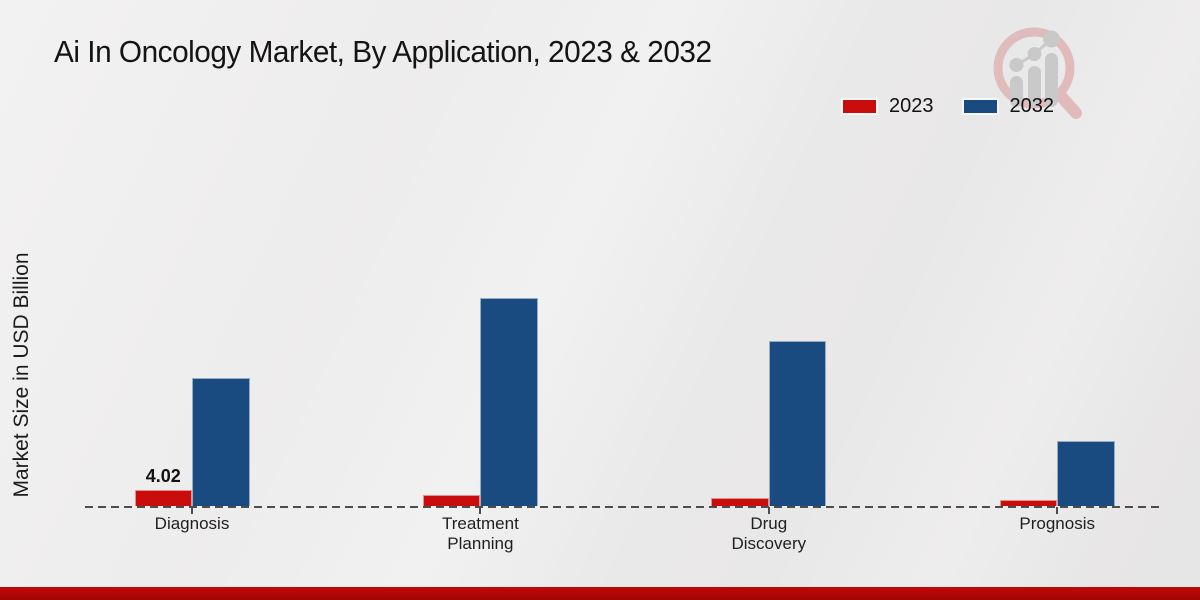 Image resolution: width=1200 pixels, height=600 pixels. What do you see at coordinates (163, 475) in the screenshot?
I see `value-label-2023-diagnosis: 4.02` at bounding box center [163, 475].